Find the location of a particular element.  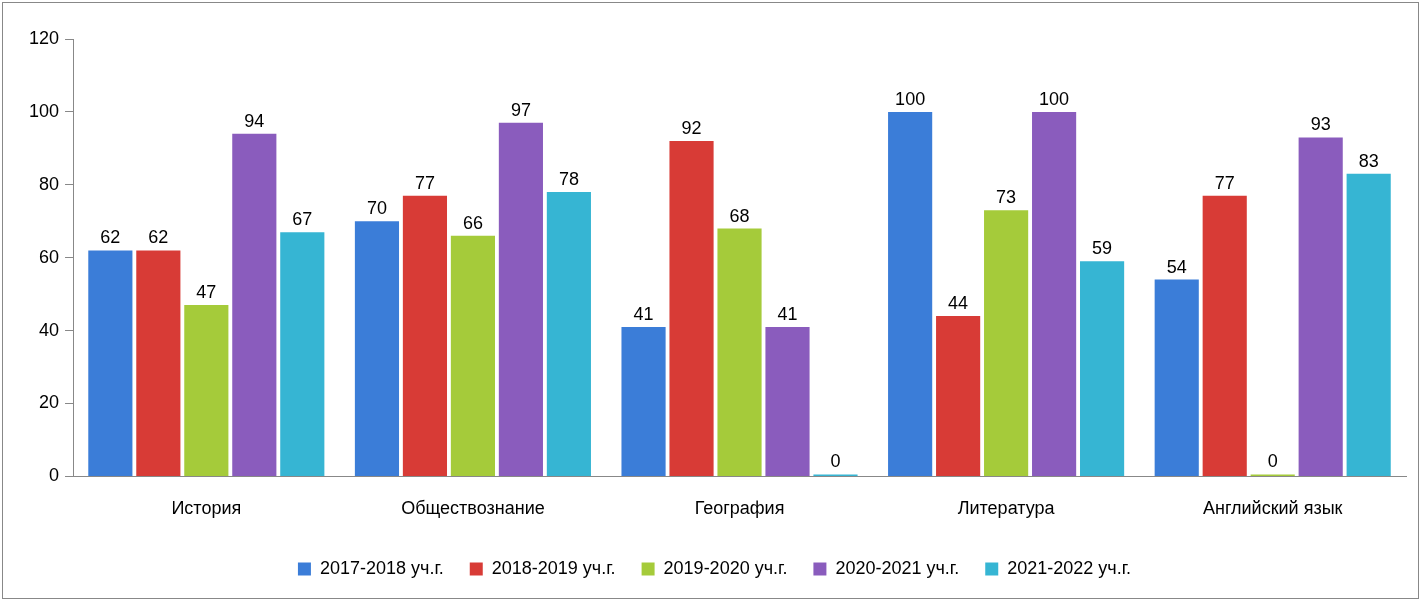

y-tick-label: 80 is located at coordinates (49, 183).